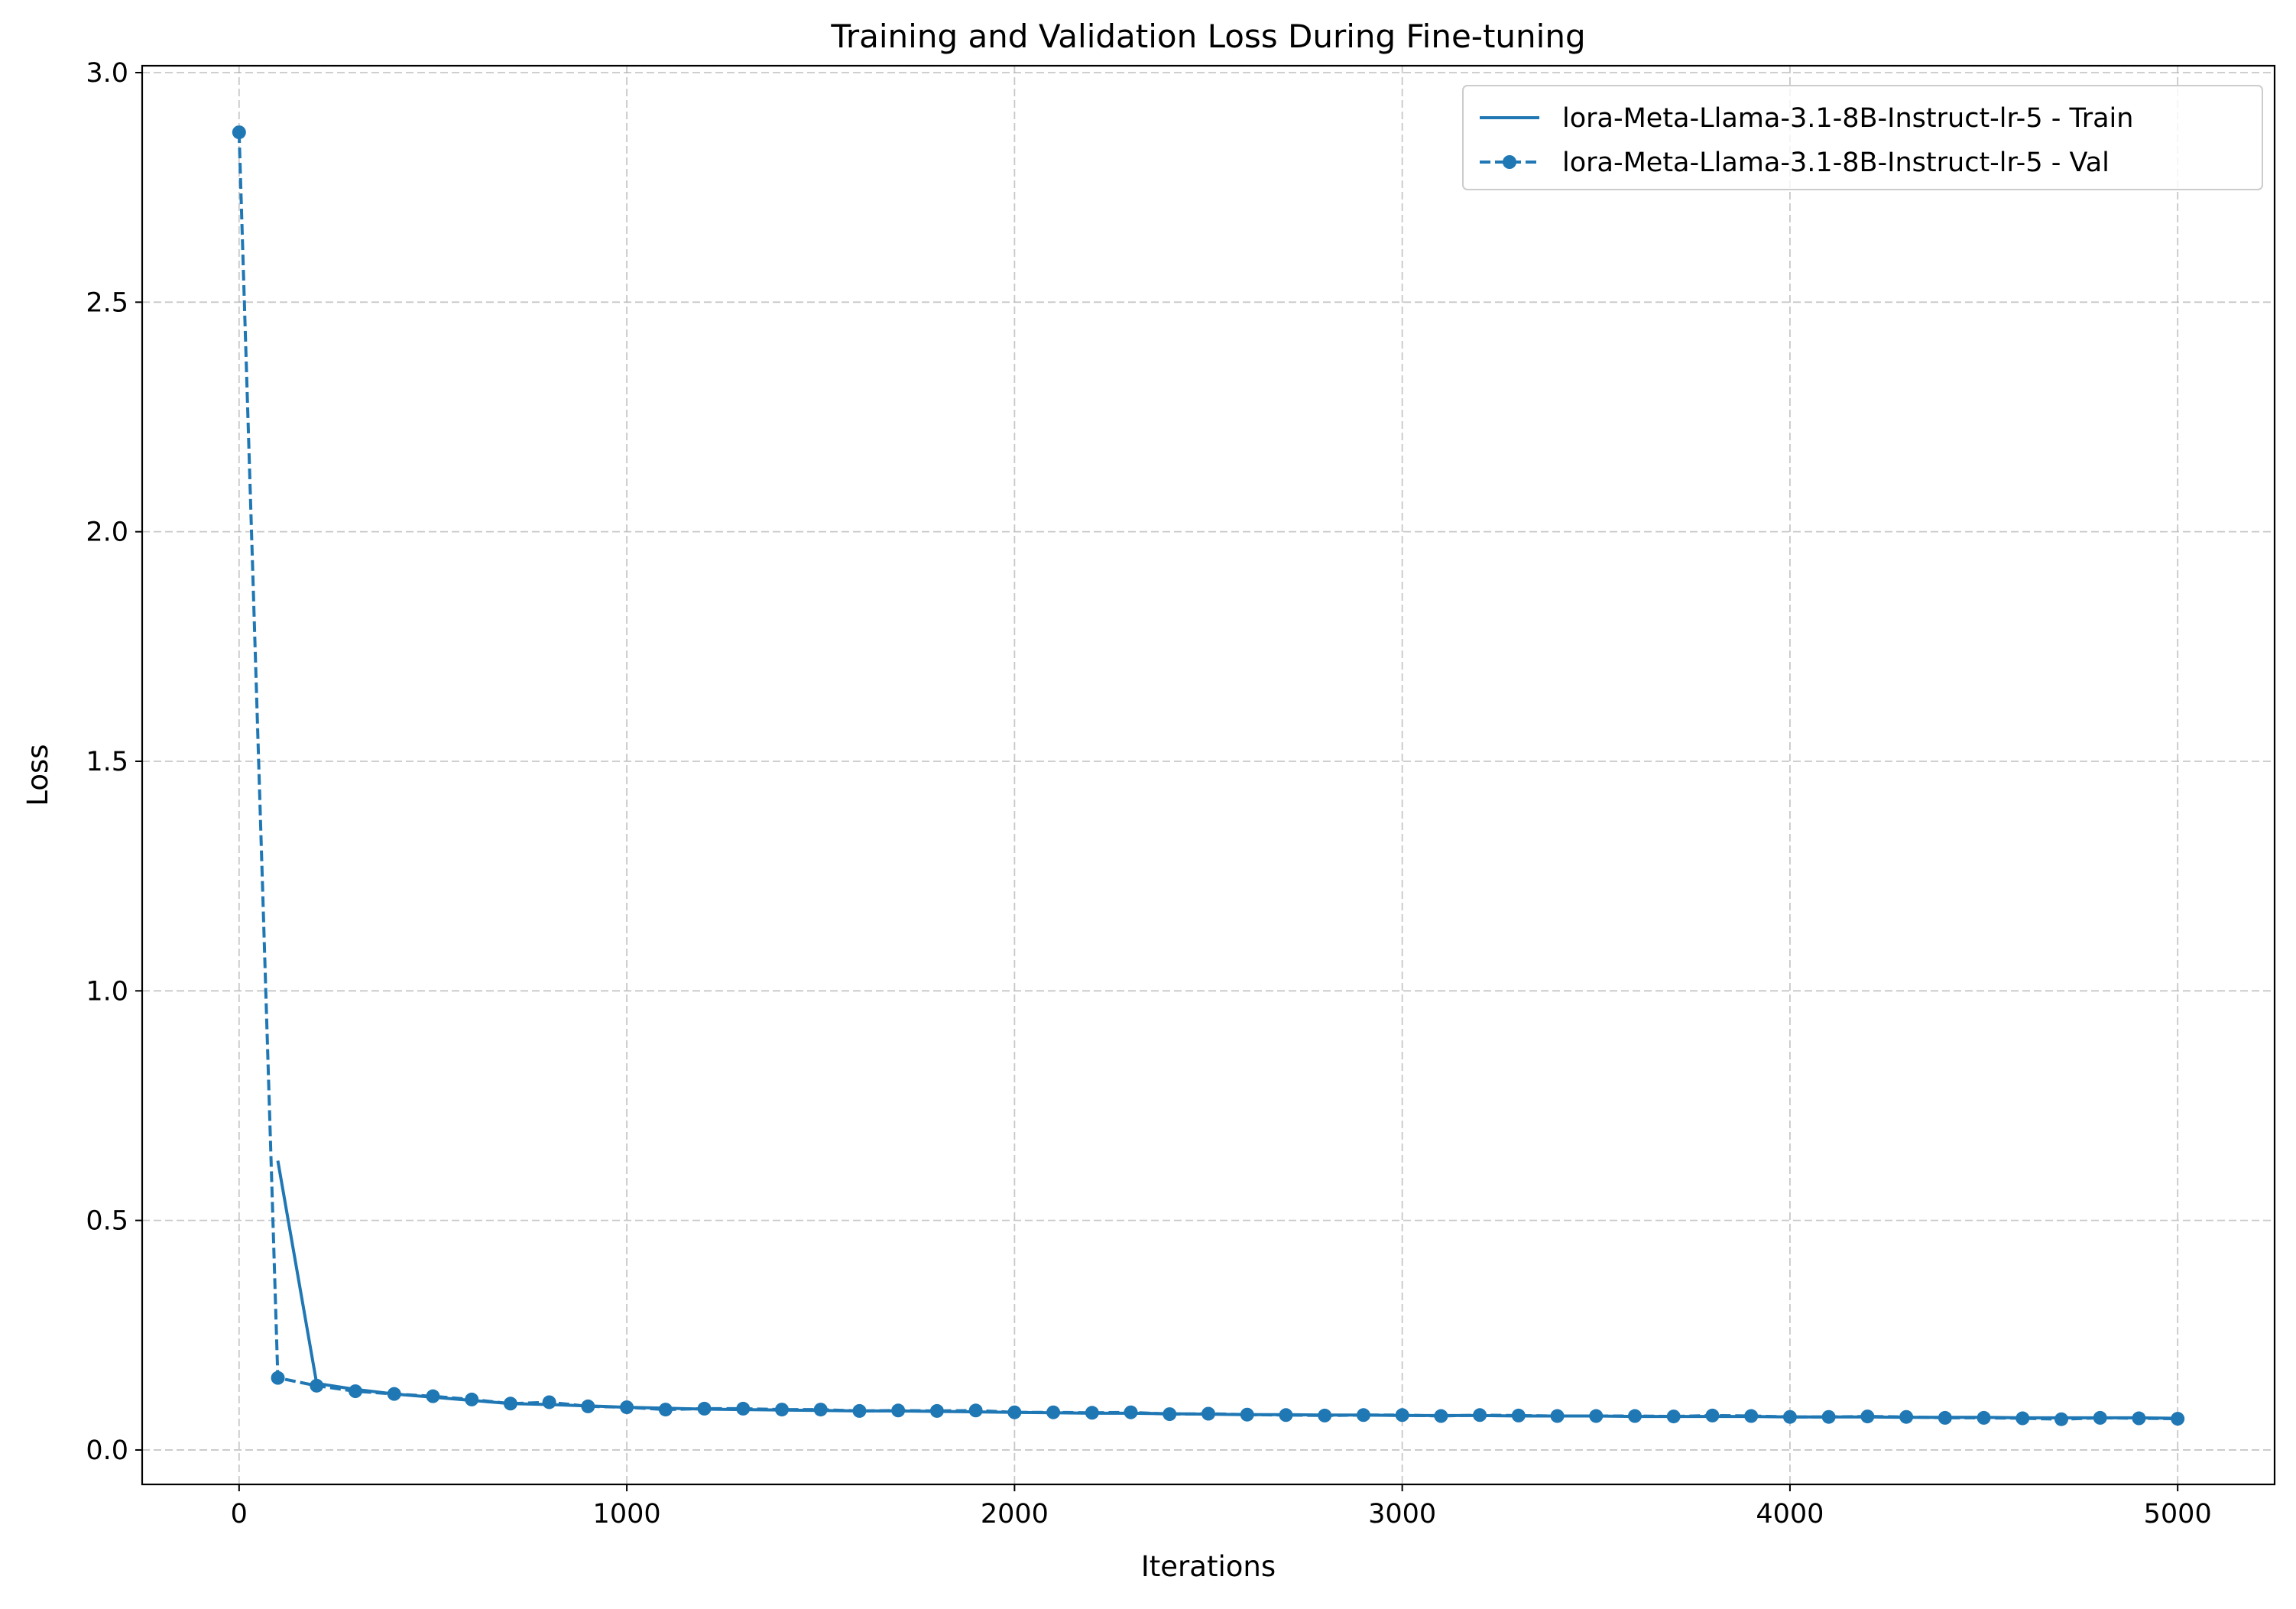 The width and height of the screenshot is (2296, 1609). I want to click on legend-val-marker, so click(1509, 162).